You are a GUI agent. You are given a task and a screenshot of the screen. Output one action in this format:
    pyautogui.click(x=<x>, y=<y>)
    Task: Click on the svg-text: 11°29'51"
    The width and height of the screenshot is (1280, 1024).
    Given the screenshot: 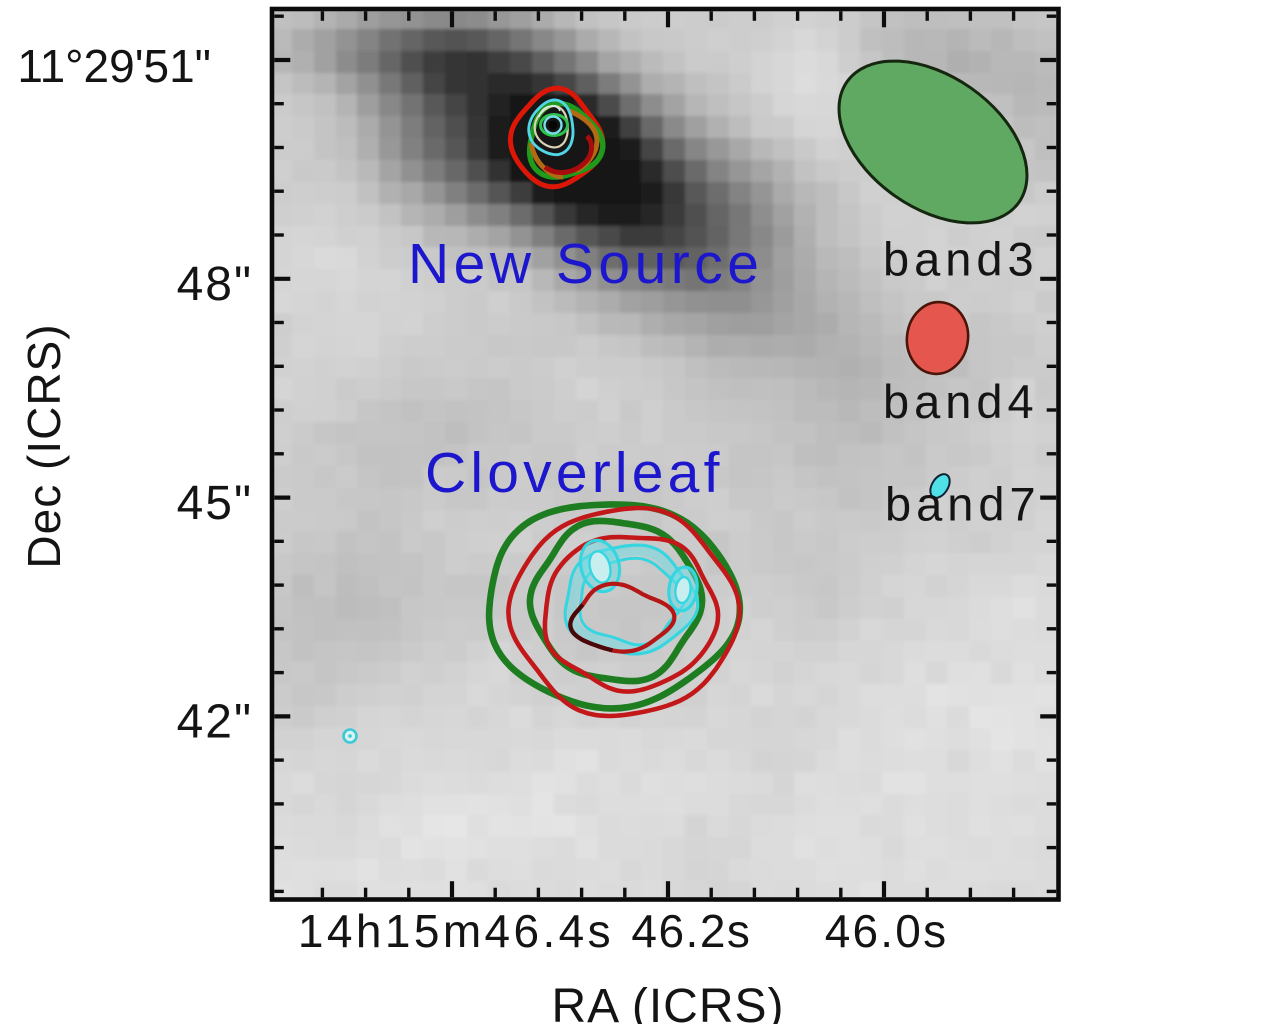 What is the action you would take?
    pyautogui.click(x=114, y=66)
    